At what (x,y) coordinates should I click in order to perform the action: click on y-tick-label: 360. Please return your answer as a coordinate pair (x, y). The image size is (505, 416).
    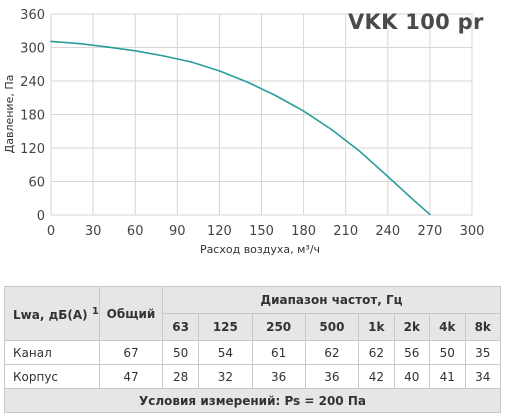
    Looking at the image, I should click on (32, 15).